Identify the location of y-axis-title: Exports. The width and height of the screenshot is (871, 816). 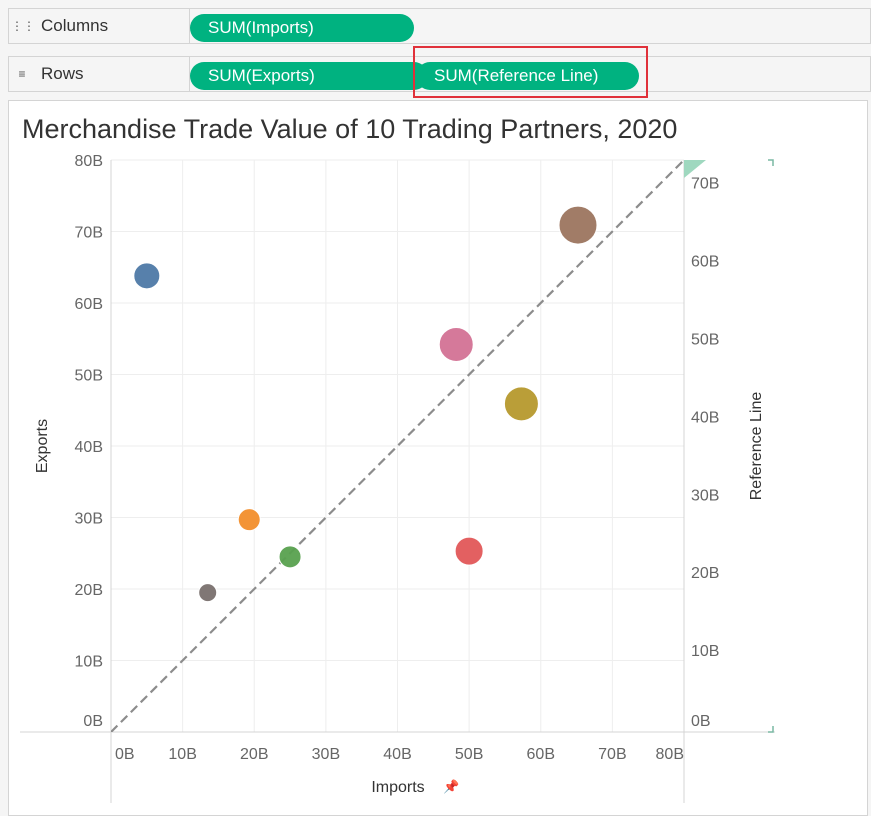
(42, 446).